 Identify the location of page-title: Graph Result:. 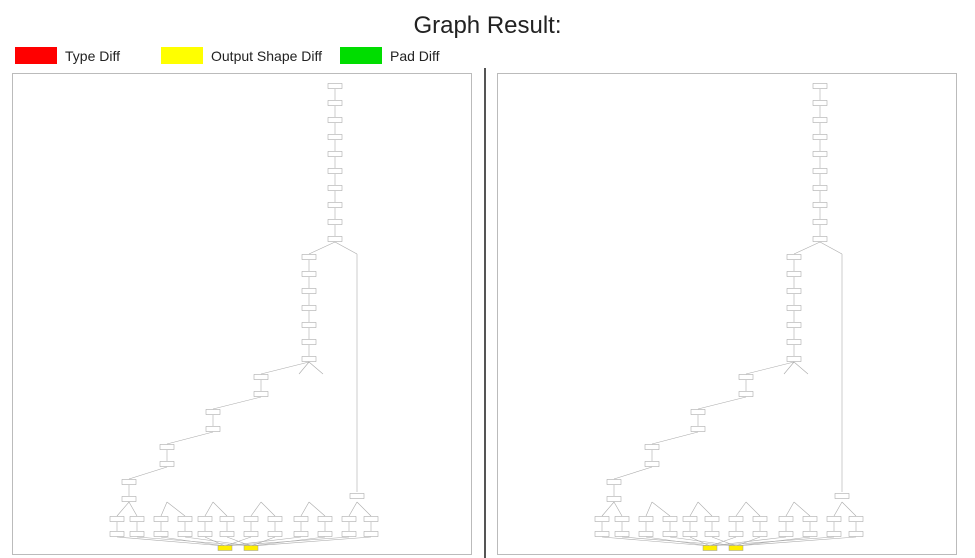
(487, 25).